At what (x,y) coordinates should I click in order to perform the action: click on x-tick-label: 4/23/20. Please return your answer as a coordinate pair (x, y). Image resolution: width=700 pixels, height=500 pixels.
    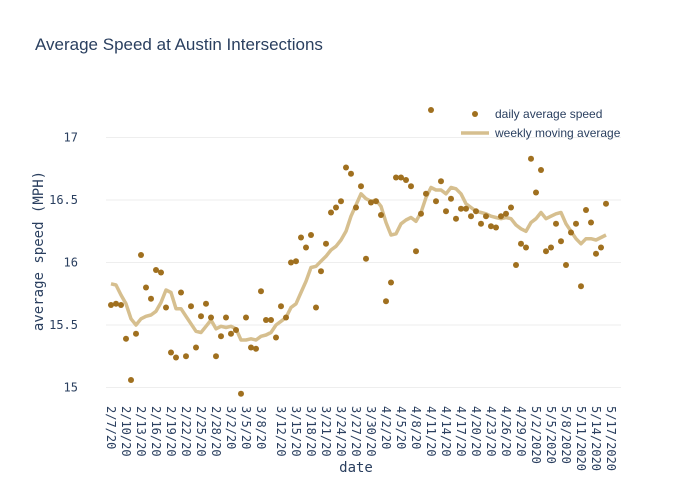
    Looking at the image, I should click on (491, 431).